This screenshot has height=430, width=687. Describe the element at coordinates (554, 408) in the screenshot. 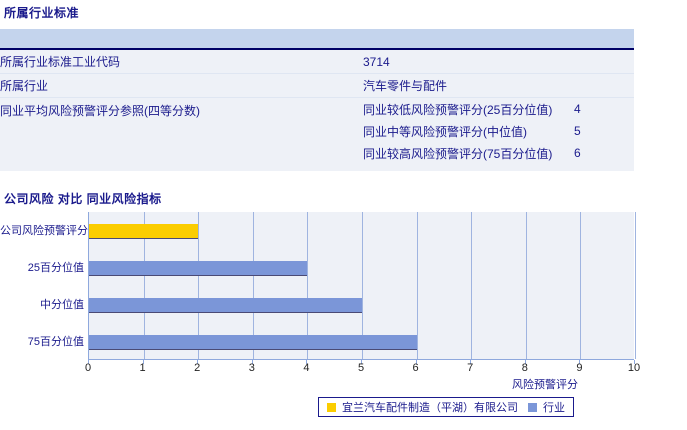

I see `legend-label-industry: 行业` at that location.